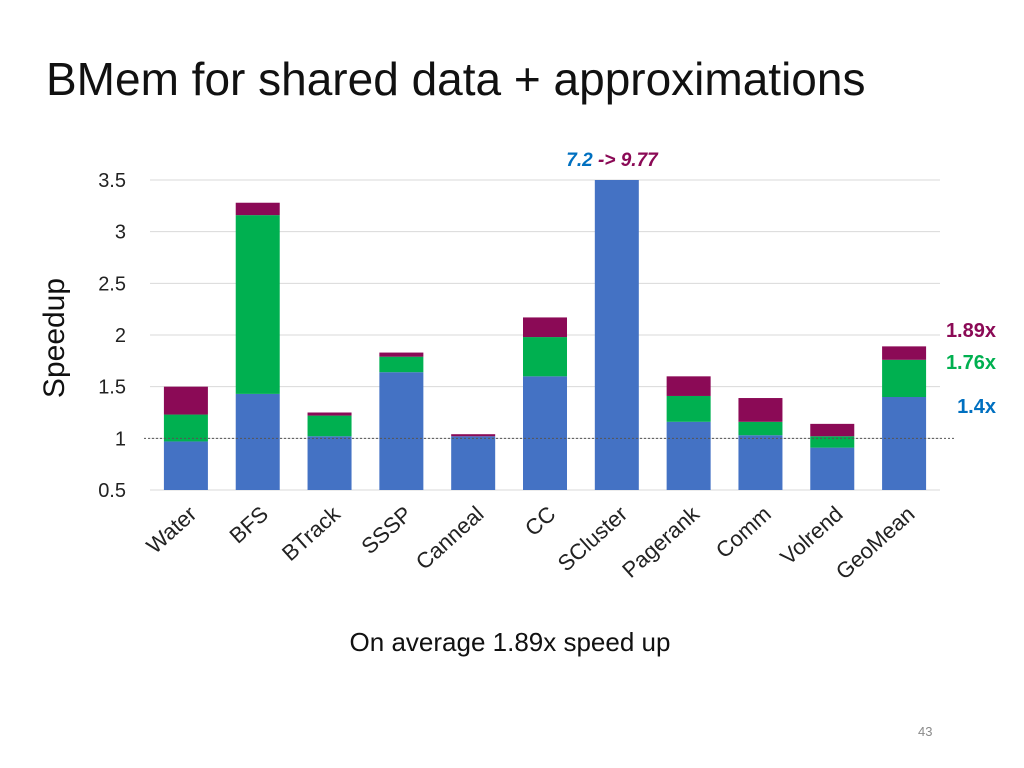 This screenshot has width=1024, height=768. I want to click on bar-shared-comm, so click(760, 410).